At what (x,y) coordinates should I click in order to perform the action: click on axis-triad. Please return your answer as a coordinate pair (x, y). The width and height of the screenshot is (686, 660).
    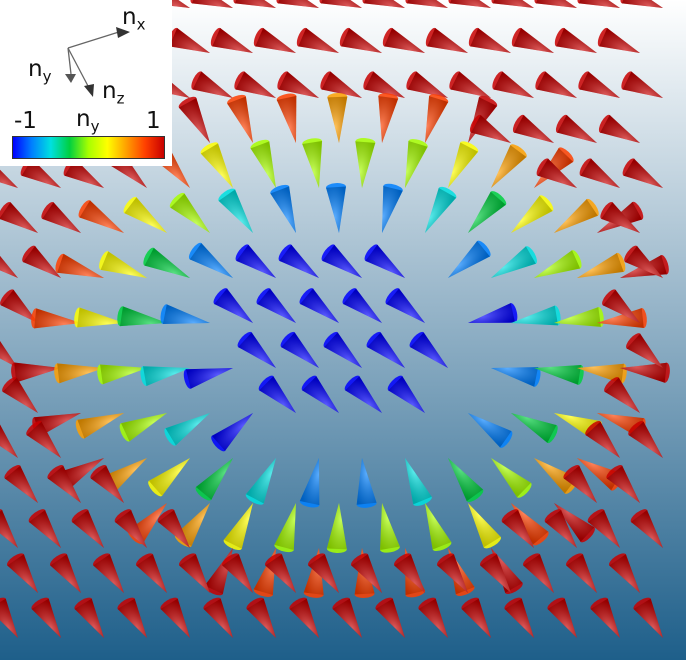
    Looking at the image, I should click on (97, 62).